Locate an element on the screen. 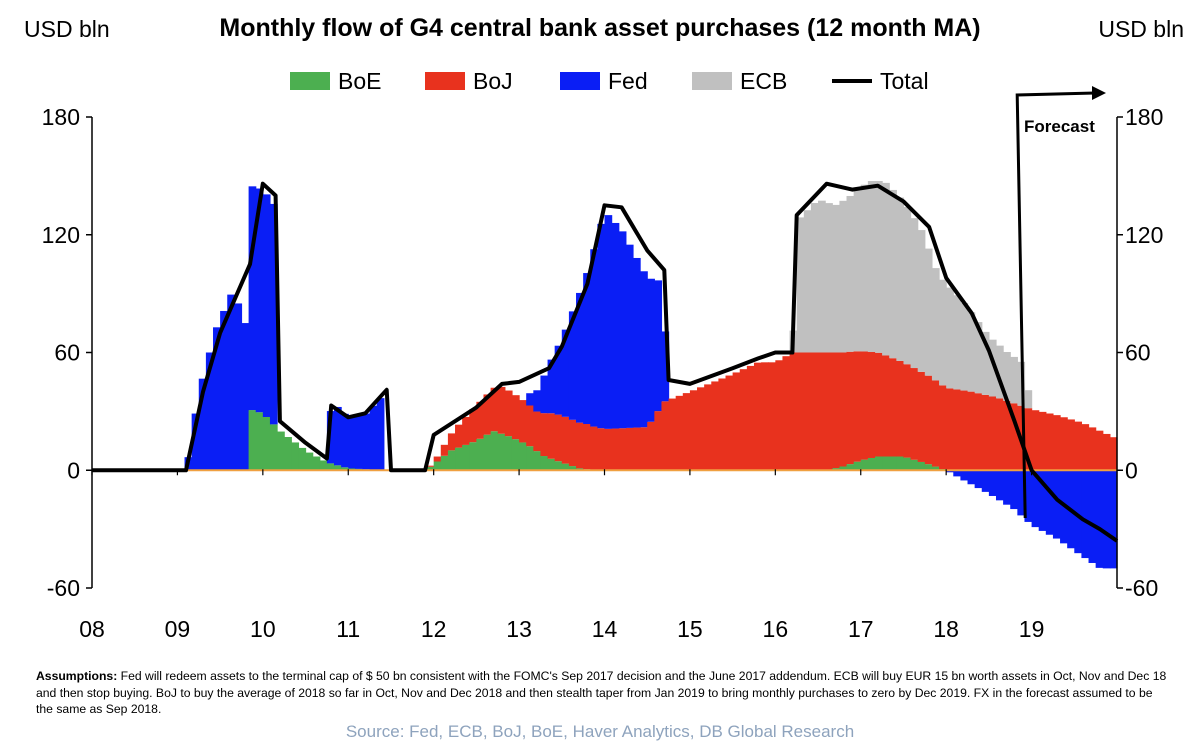 The image size is (1200, 749). legend-label-total: Total is located at coordinates (904, 80).